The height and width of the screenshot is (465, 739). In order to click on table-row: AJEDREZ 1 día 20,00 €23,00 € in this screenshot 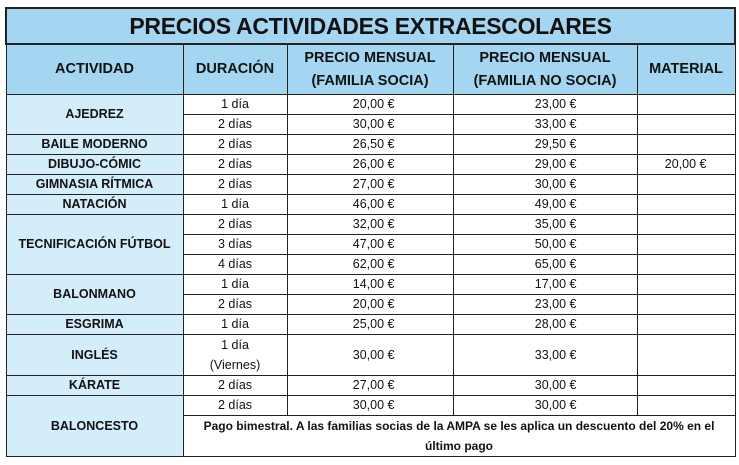, I will do `click(370, 114)`.